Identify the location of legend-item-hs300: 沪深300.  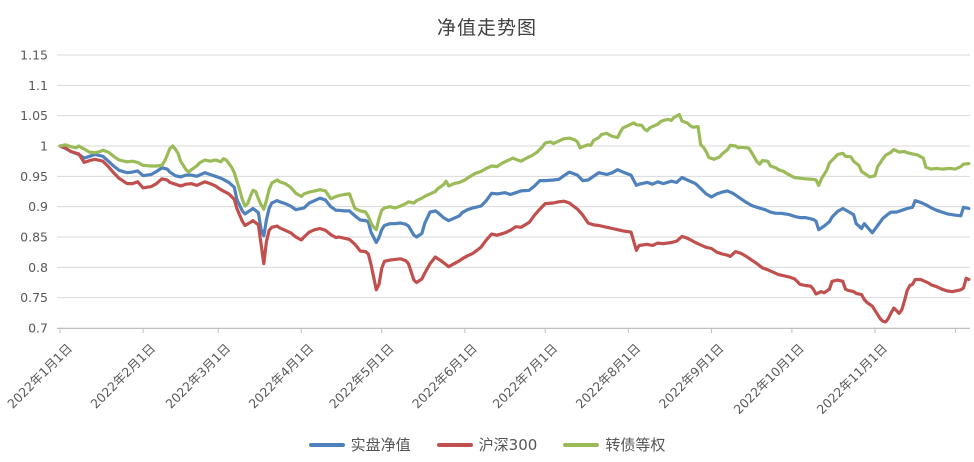
(487, 444).